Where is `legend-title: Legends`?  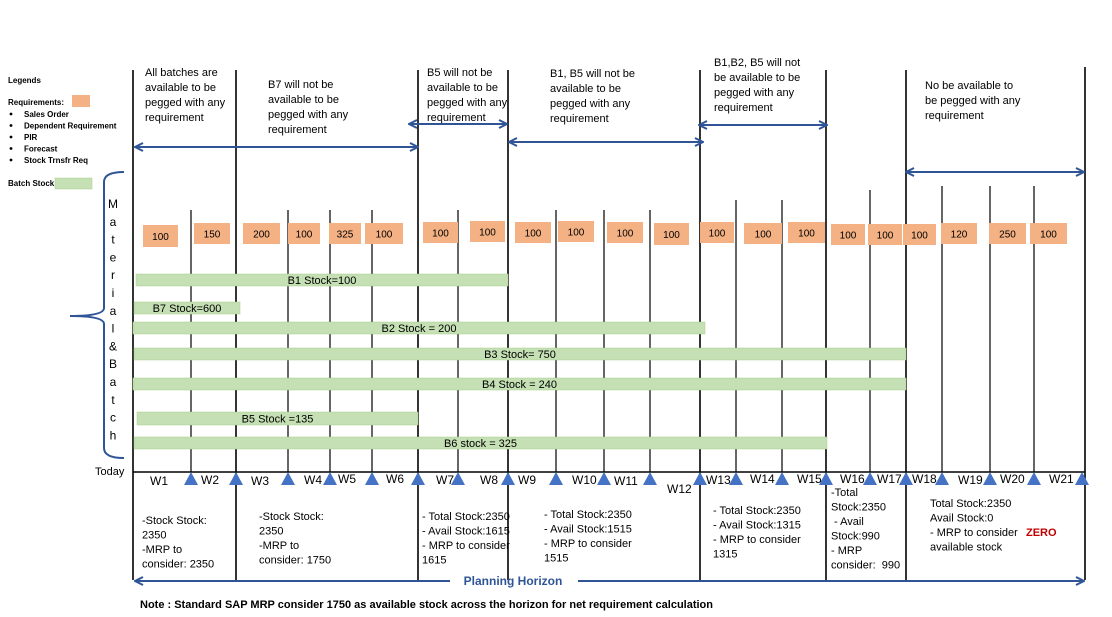 legend-title: Legends is located at coordinates (24, 80).